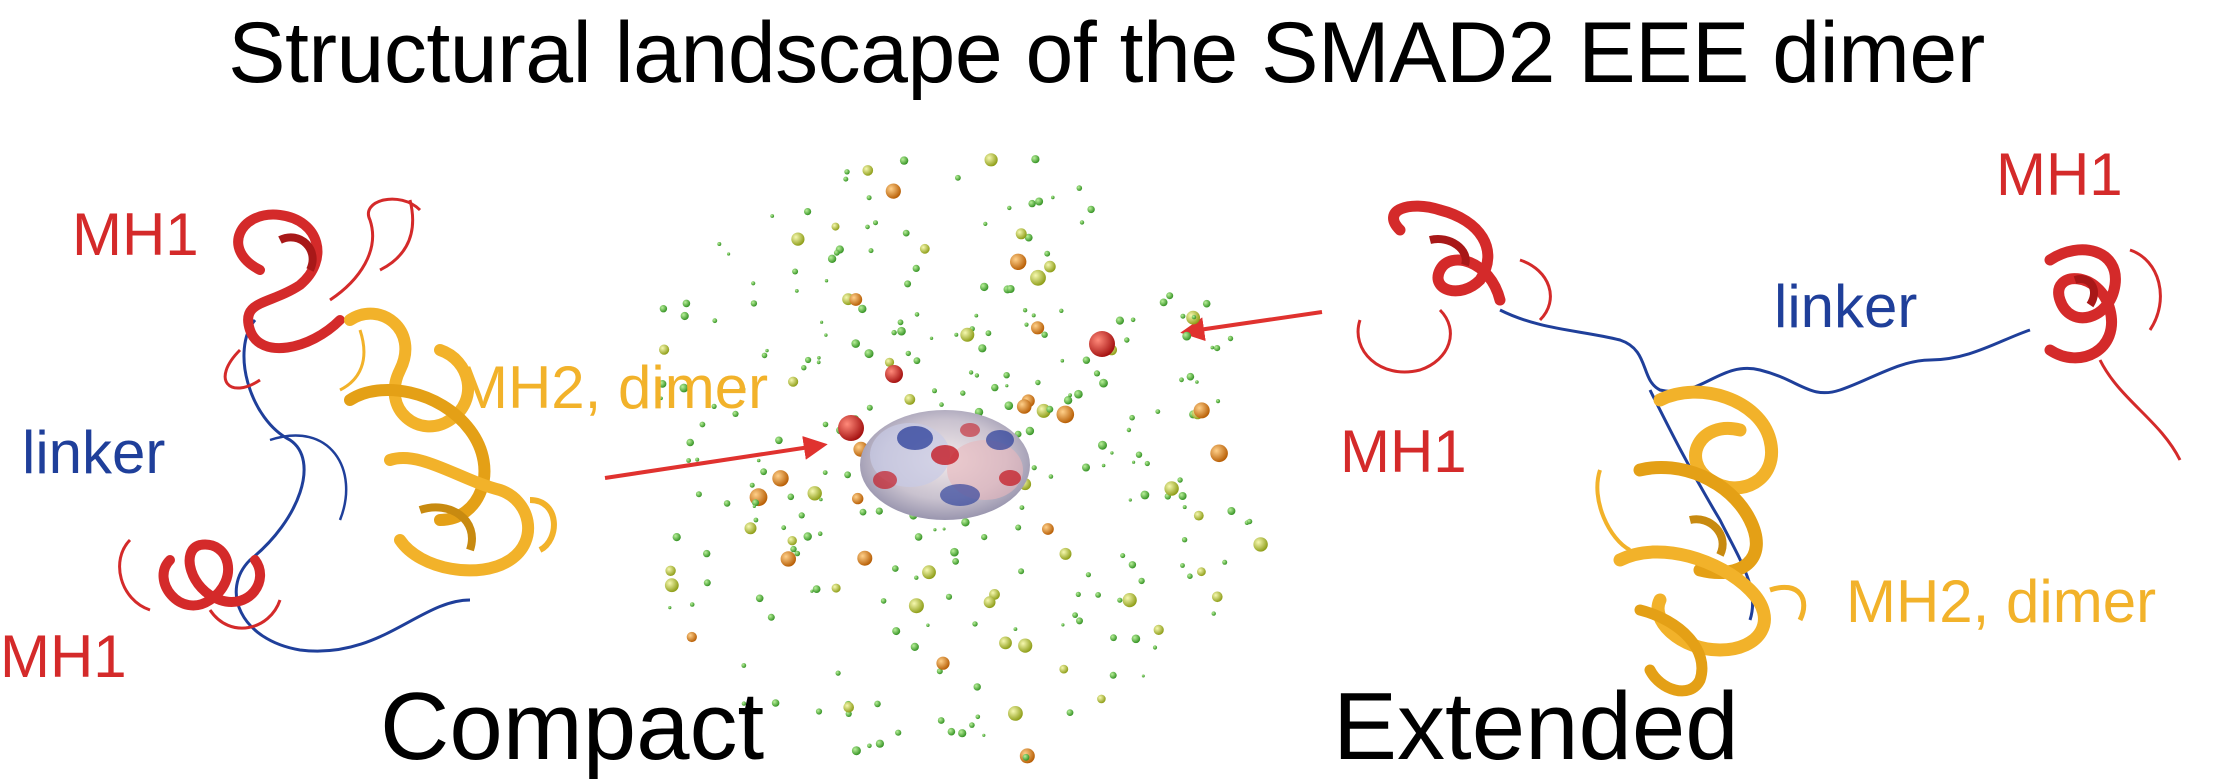  Describe the element at coordinates (851, 428) in the screenshot. I see `ensemble-sphere-large` at that location.